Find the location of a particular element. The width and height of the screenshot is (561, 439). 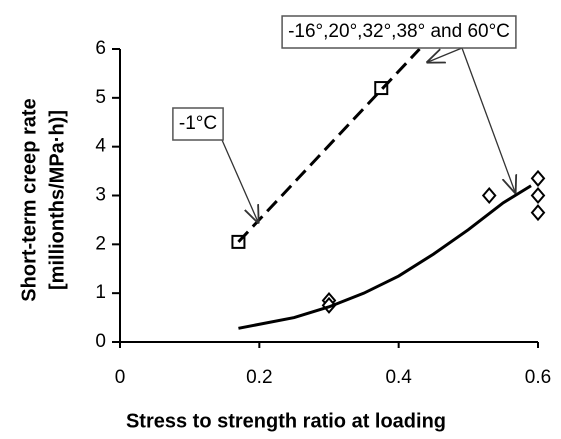

x-tick-label: 0.2 is located at coordinates (259, 377).